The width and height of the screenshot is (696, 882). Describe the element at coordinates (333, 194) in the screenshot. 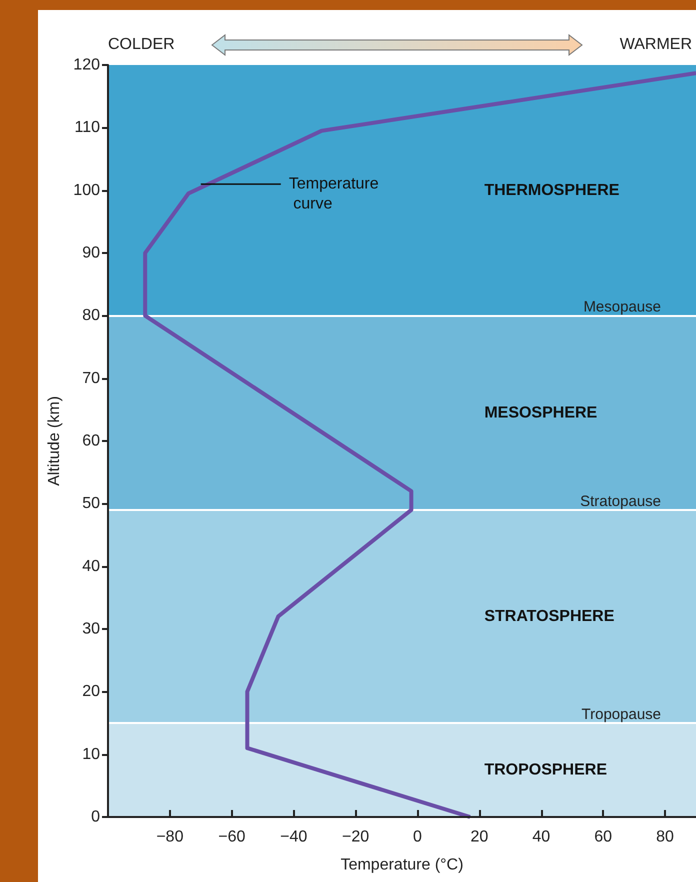

I see `annotation: Temperature curve` at that location.